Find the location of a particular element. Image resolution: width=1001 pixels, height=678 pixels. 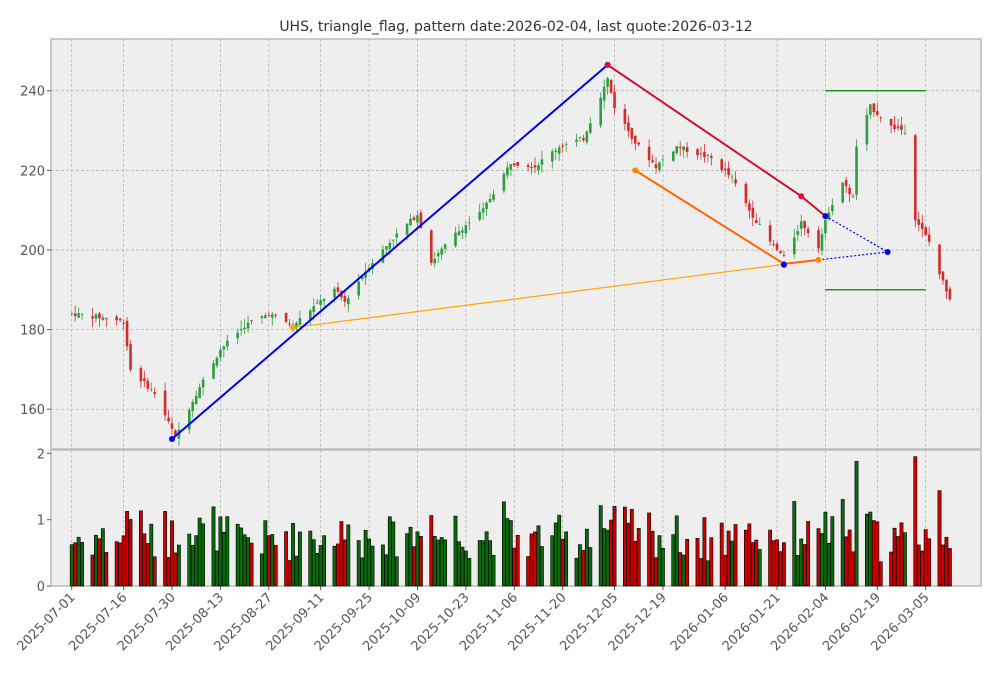

volume-tick-label: 2 is located at coordinates (41, 454).